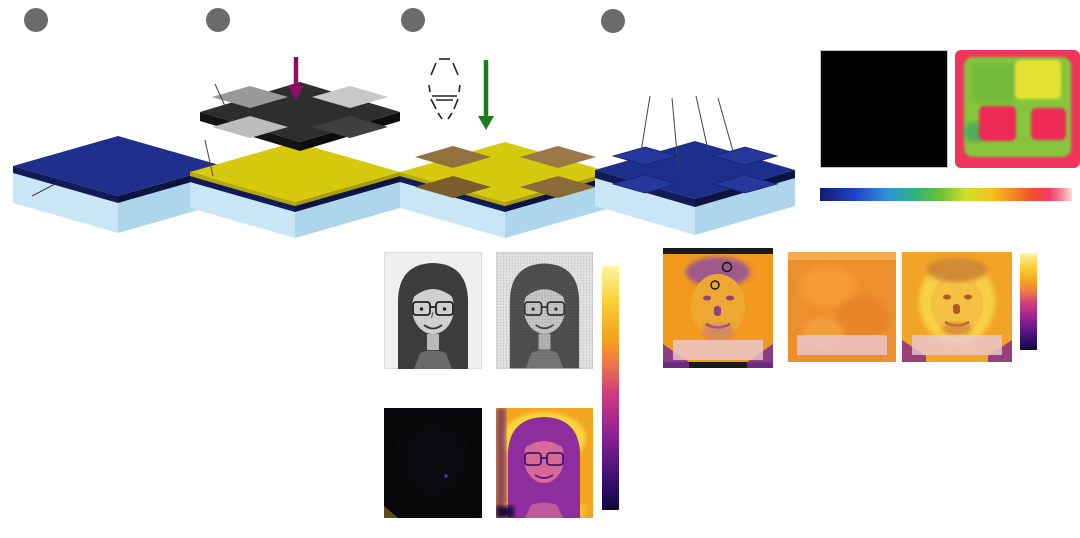 Image resolution: width=1080 pixels, height=538 pixels. I want to click on greyscale-leader-line, so click(220, 95).